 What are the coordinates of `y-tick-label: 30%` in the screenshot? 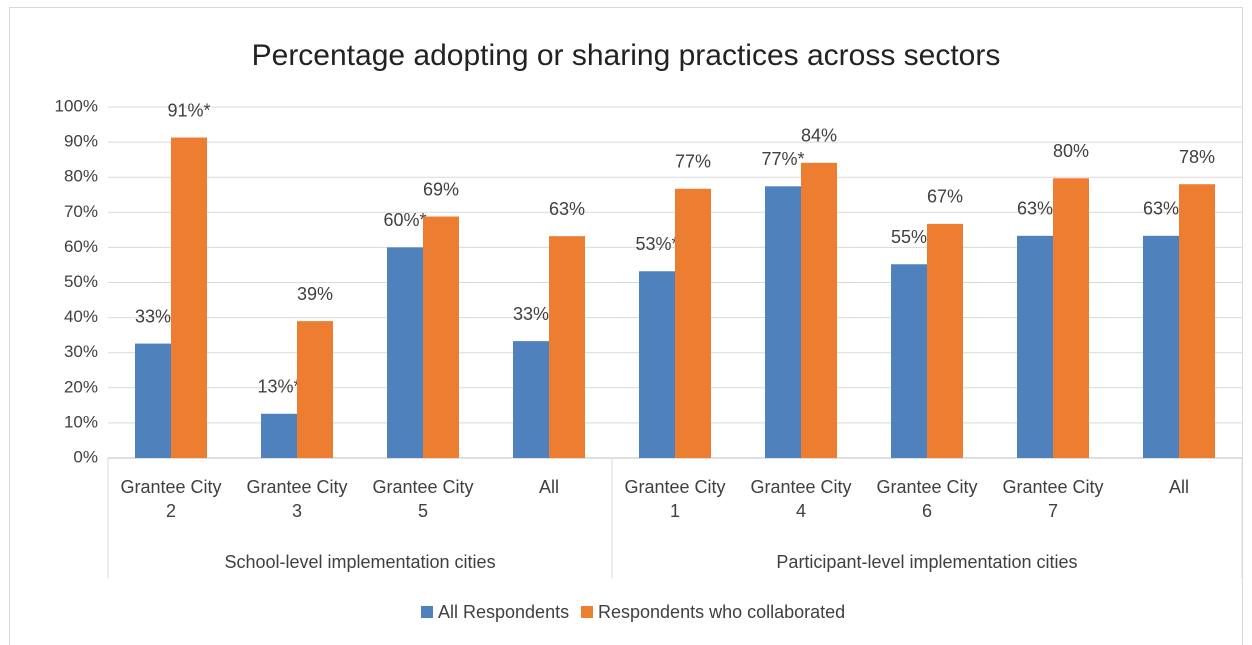 It's located at (81, 351).